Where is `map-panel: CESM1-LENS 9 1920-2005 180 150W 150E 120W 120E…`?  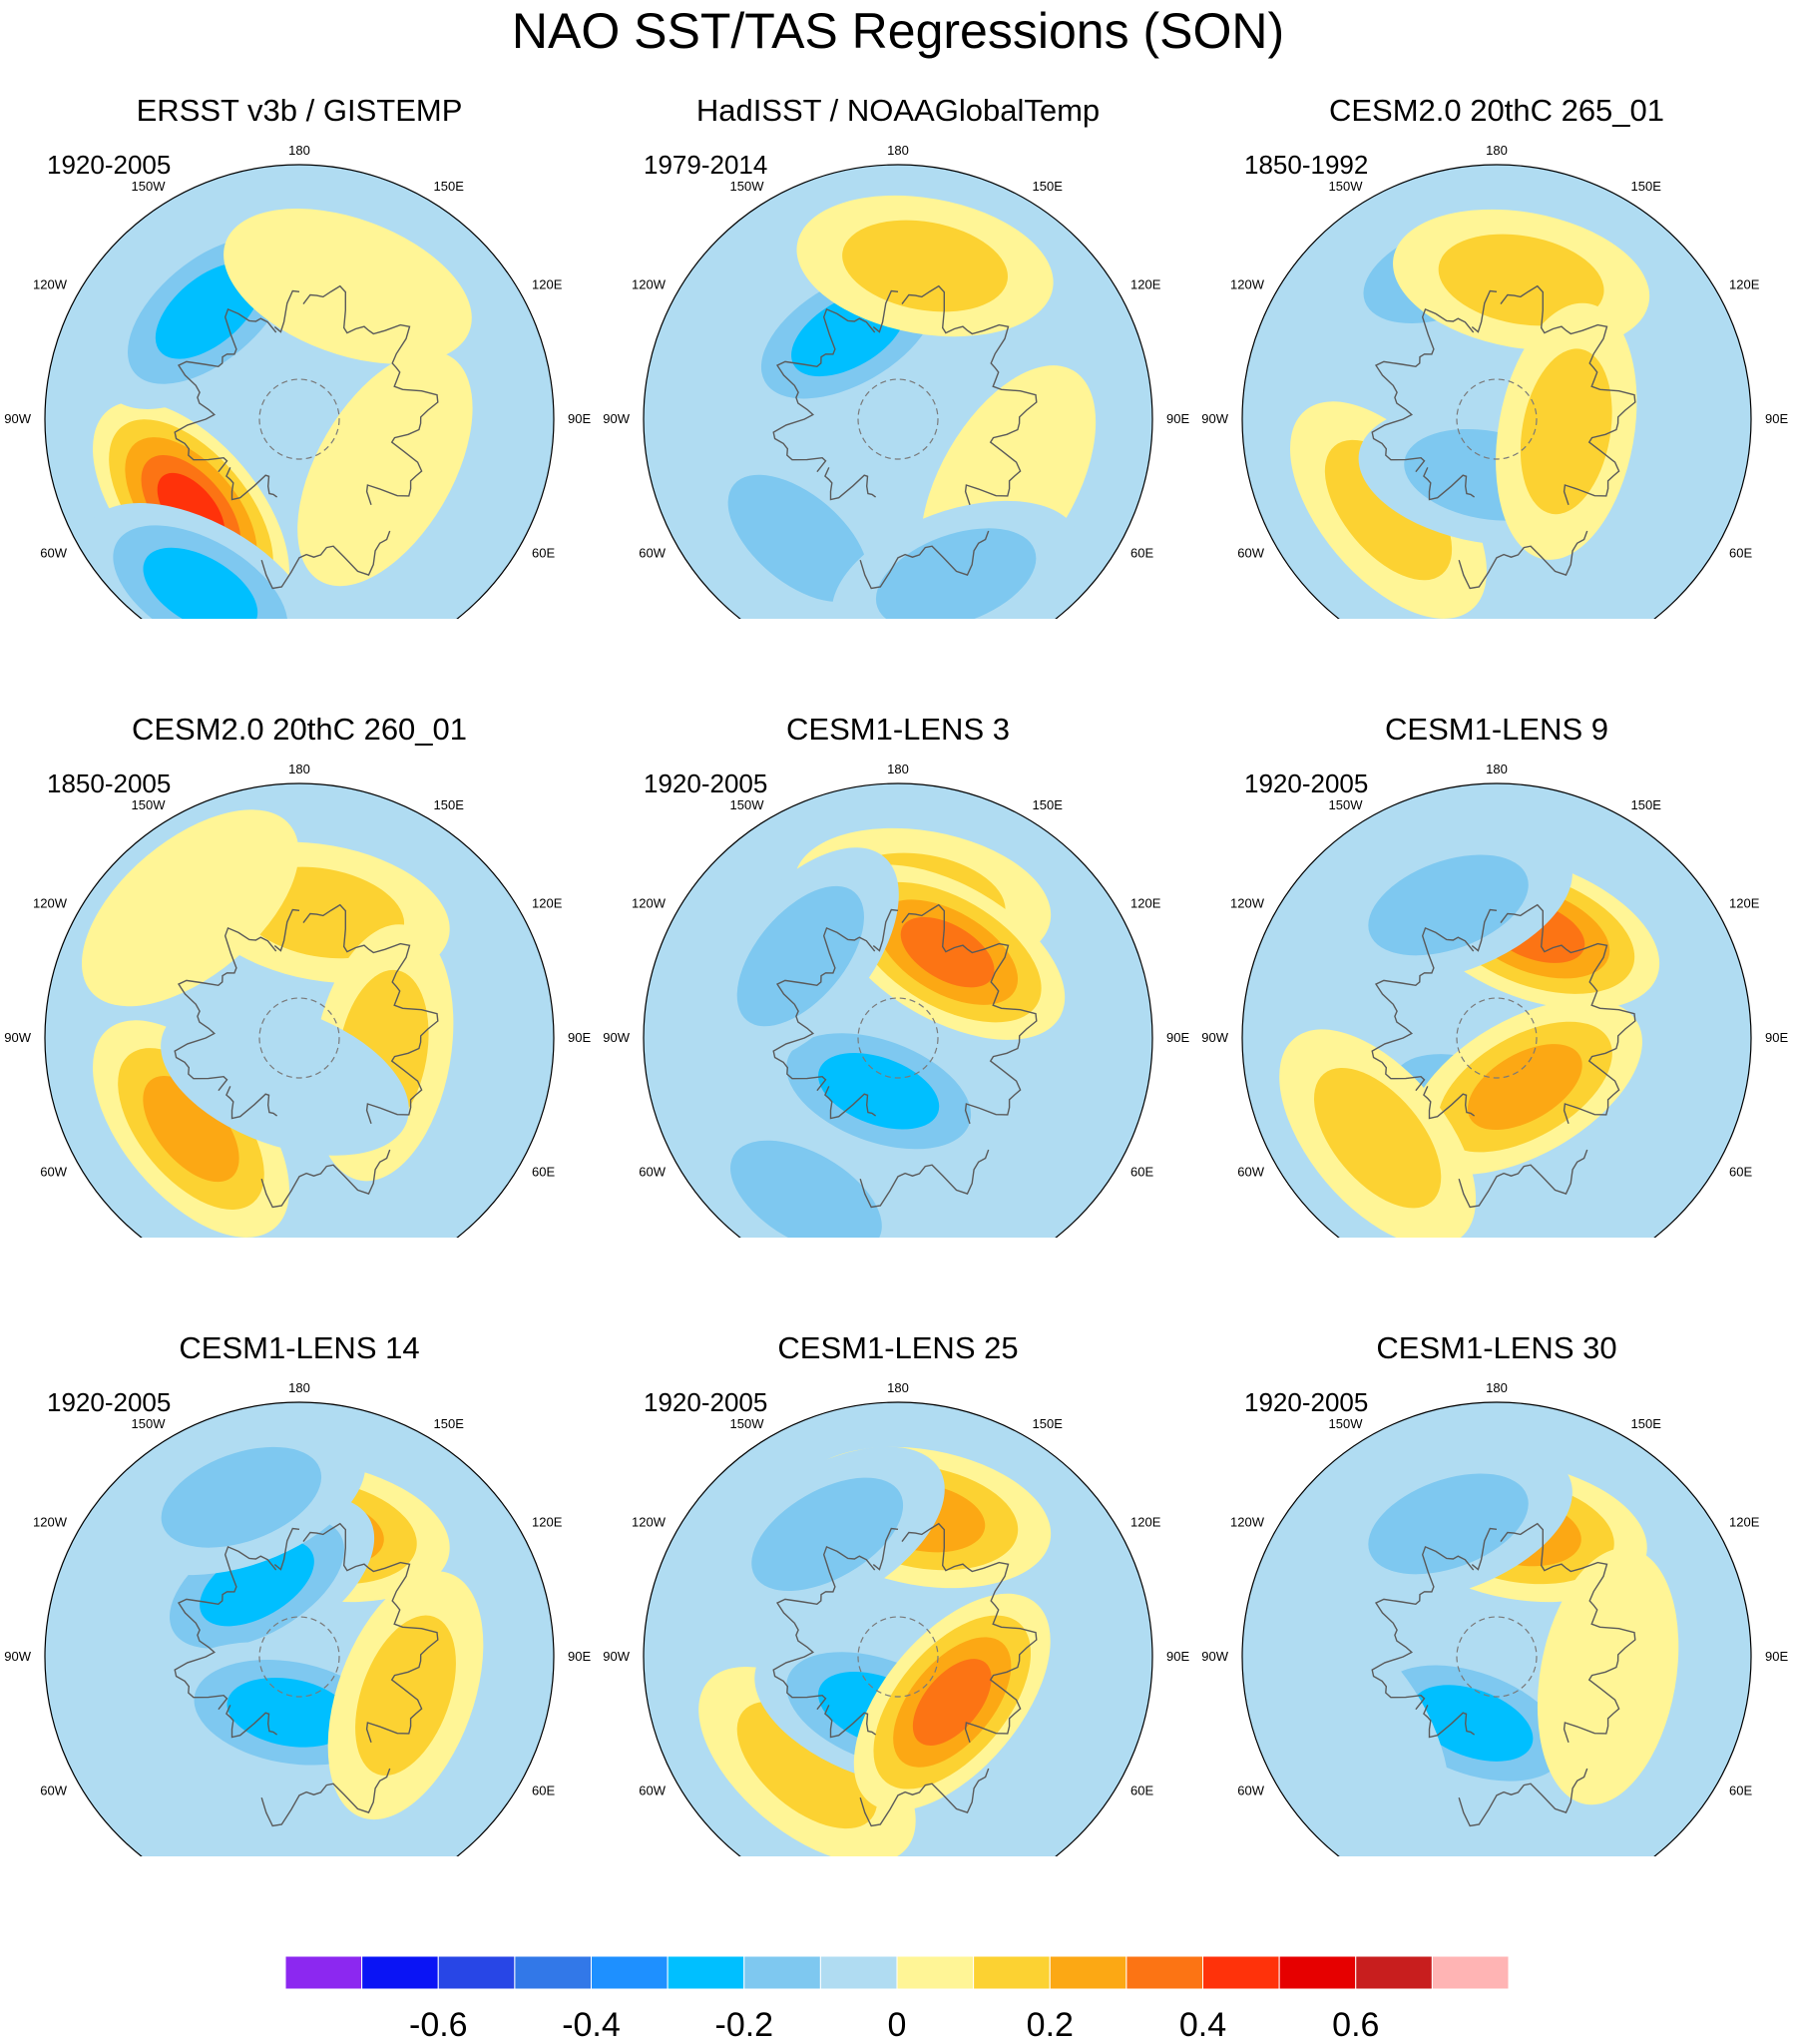 map-panel: CESM1-LENS 9 1920-2005 180 150W 150E 120W 120E… is located at coordinates (1496, 928).